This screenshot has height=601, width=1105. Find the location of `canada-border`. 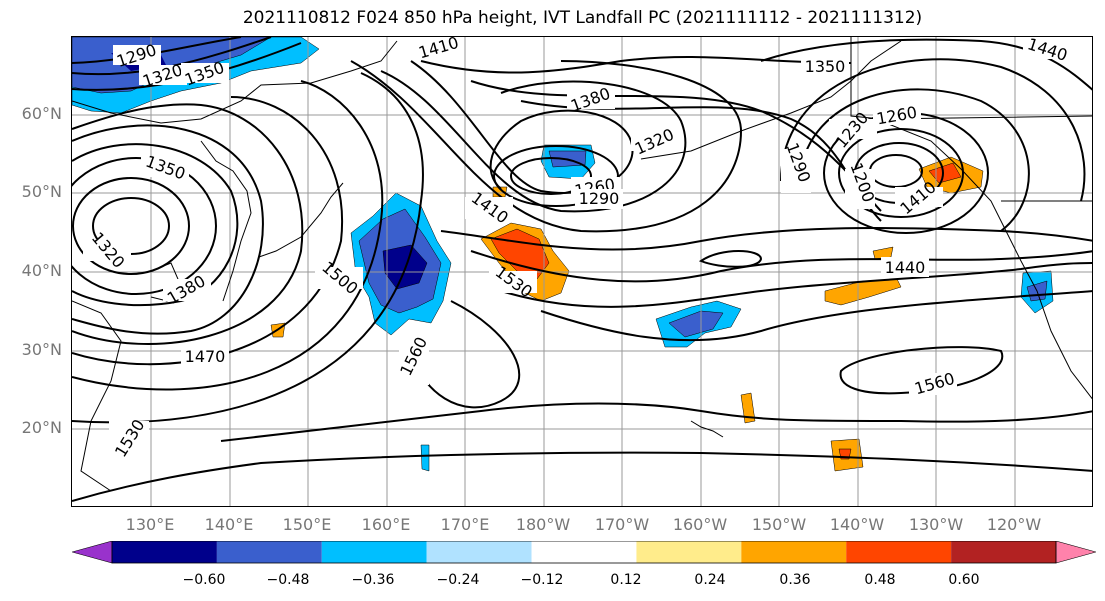

canada-border is located at coordinates (971, 78).